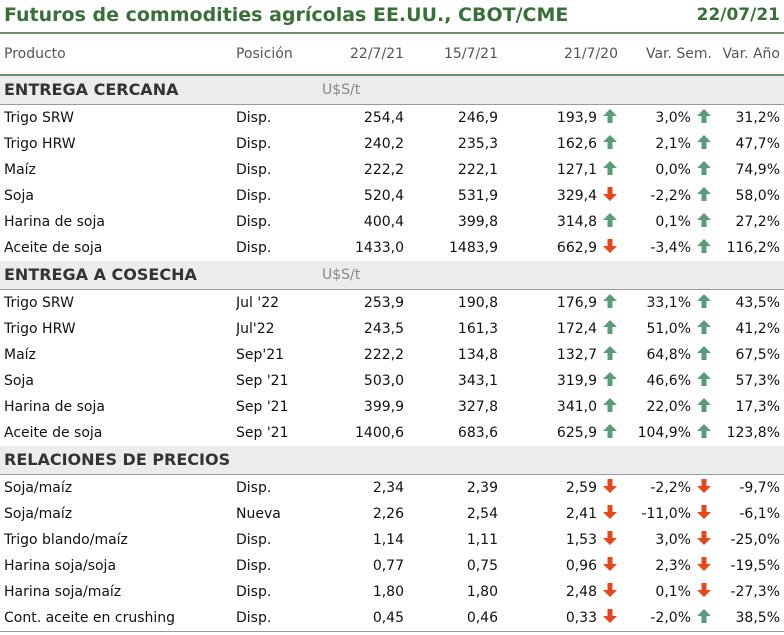 The image size is (784, 635). I want to click on price-year-ago-cell: 0,33, so click(558, 618).